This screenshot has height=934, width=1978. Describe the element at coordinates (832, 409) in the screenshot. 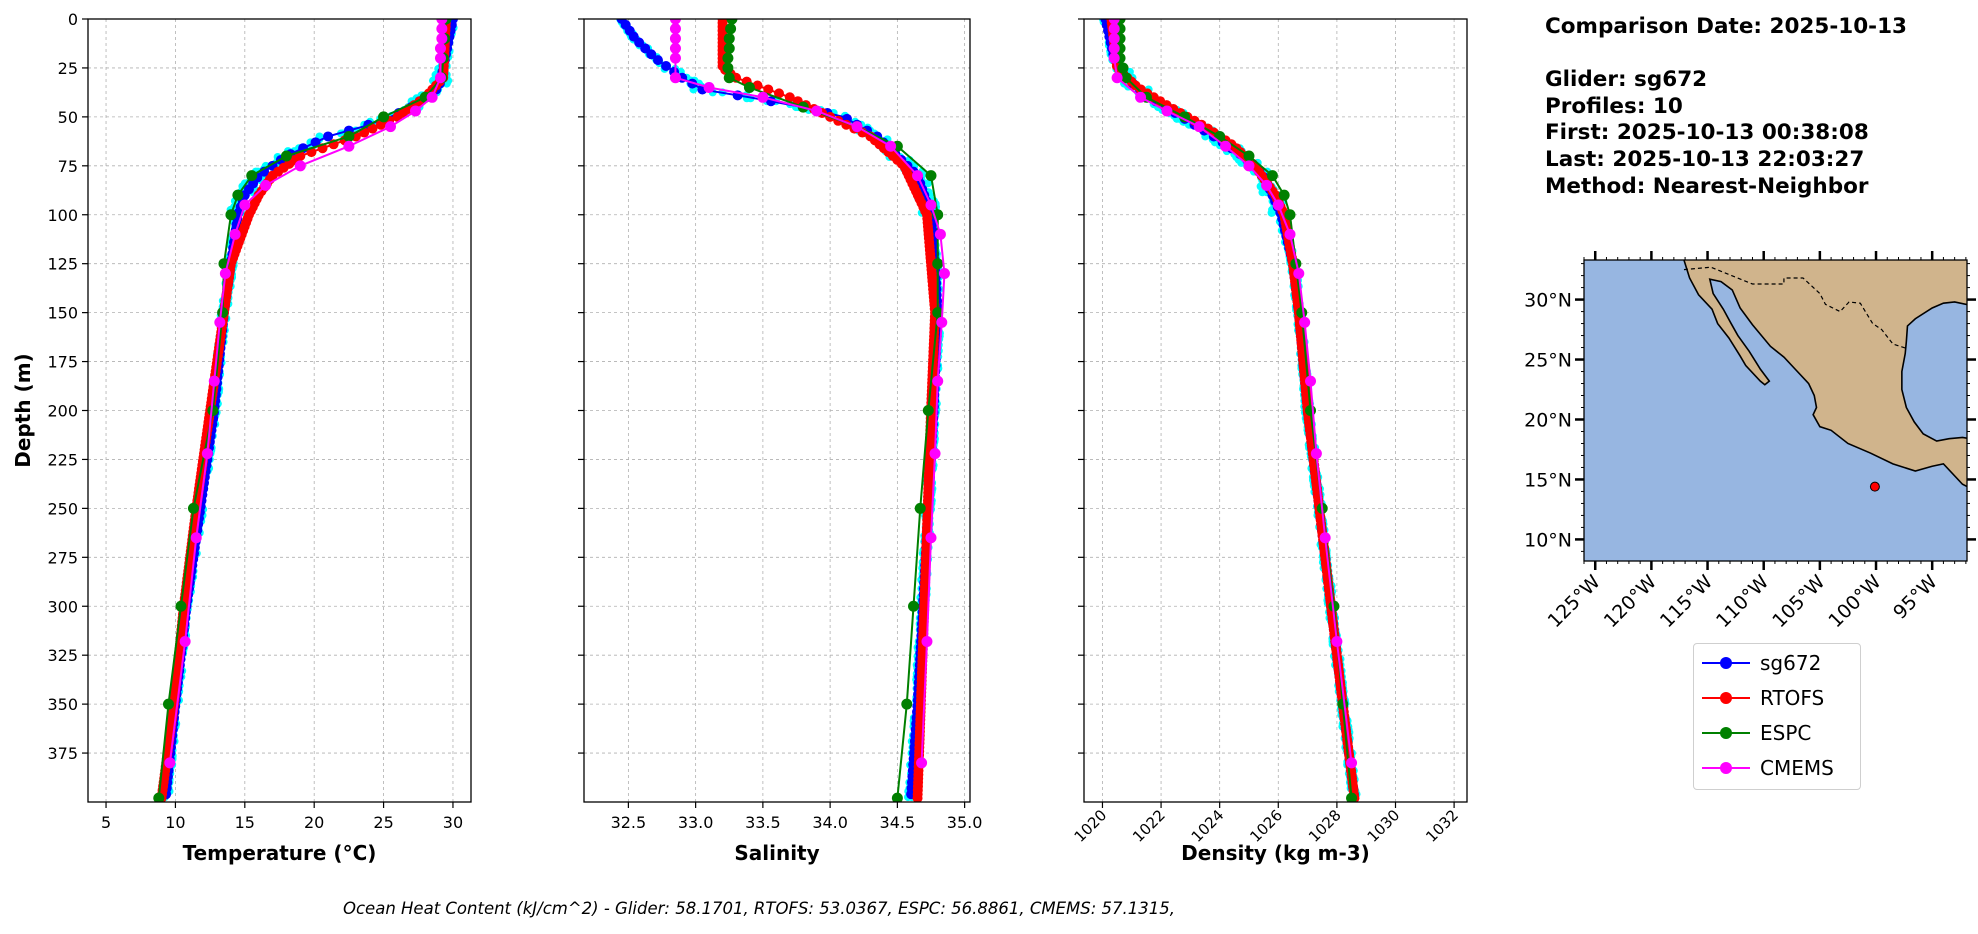

I see `series-line-espc` at that location.